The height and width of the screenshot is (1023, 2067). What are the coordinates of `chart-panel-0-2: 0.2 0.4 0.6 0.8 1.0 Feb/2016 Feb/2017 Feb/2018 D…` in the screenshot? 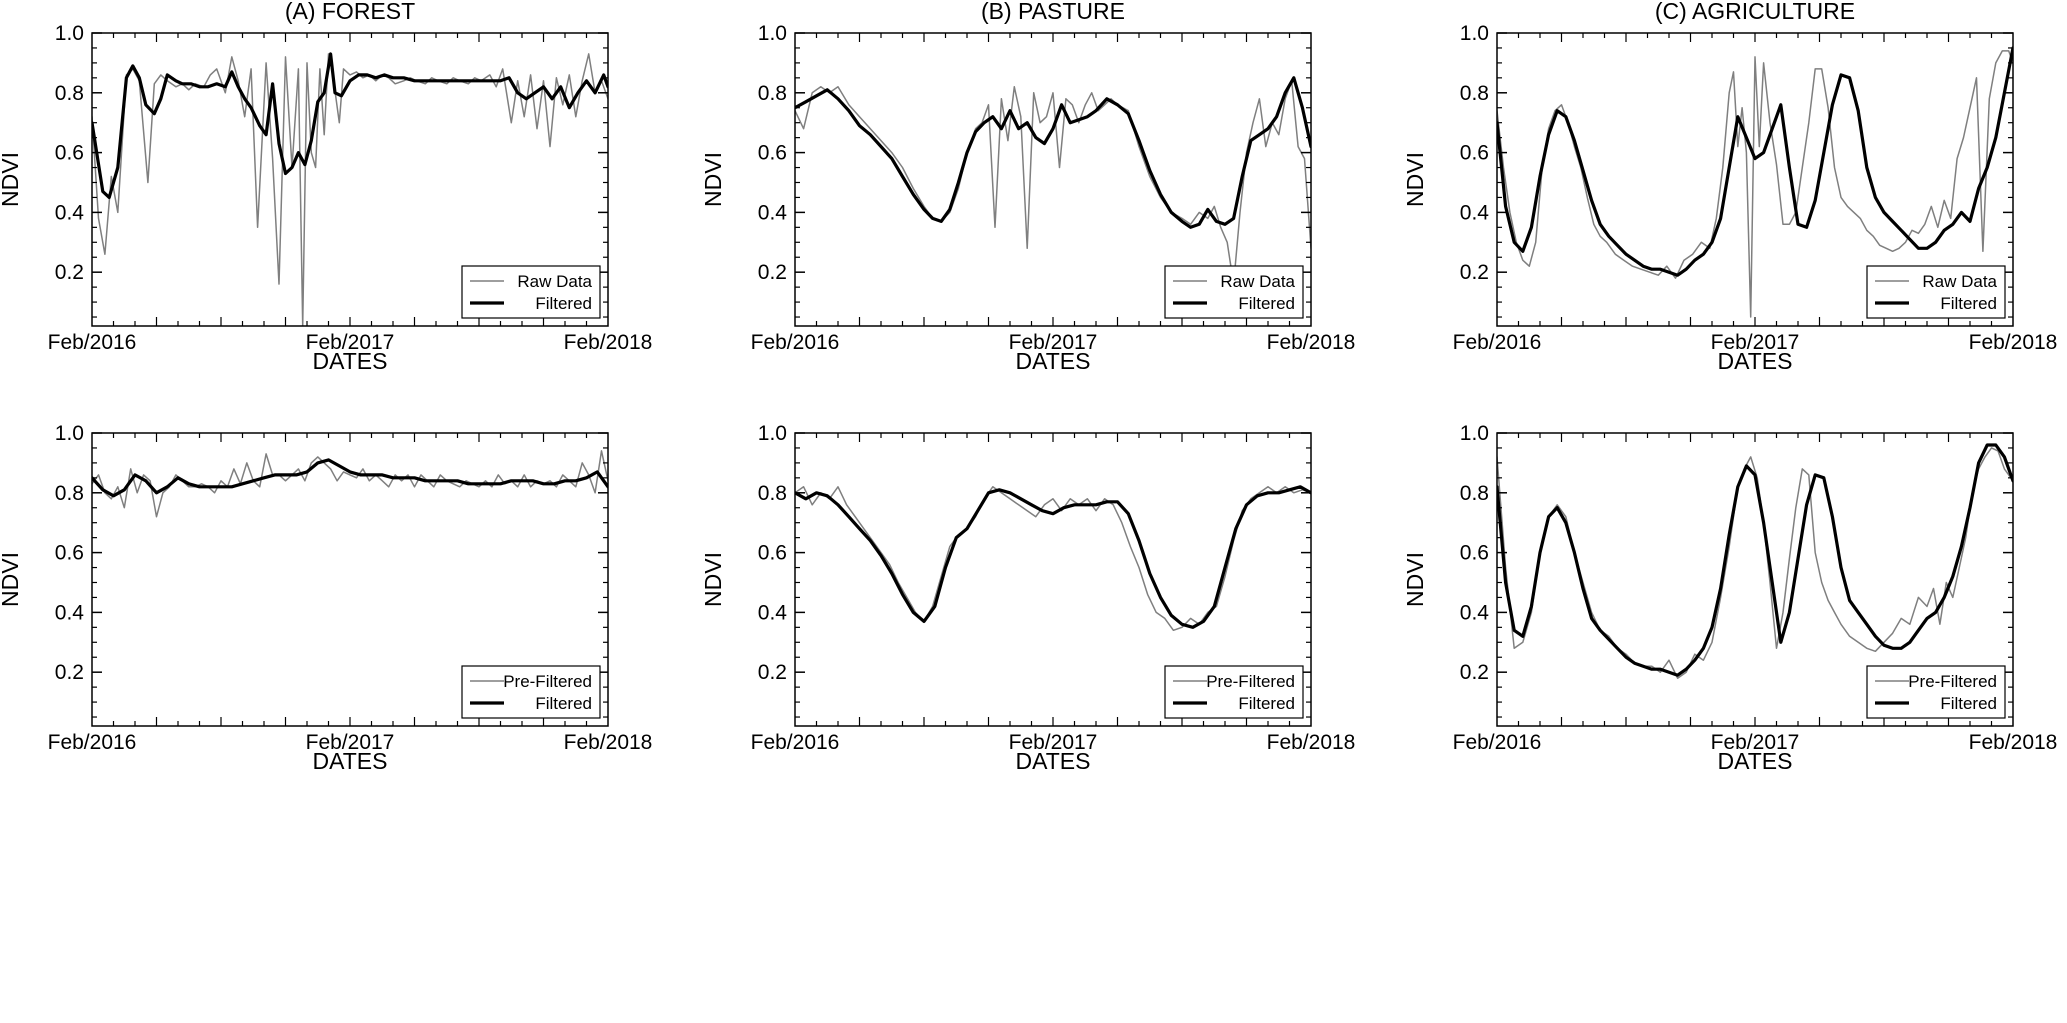 It's located at (1729, 187).